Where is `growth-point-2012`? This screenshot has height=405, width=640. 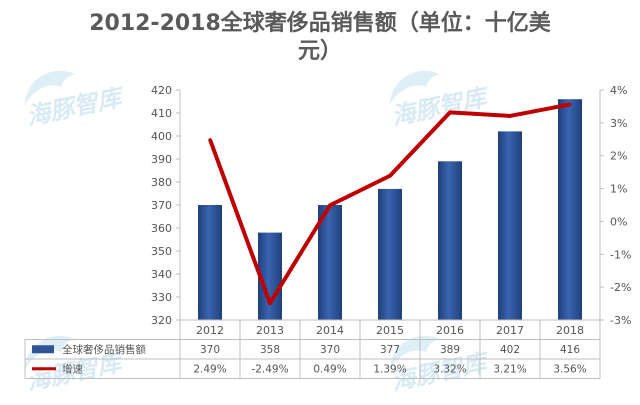
growth-point-2012 is located at coordinates (210, 140).